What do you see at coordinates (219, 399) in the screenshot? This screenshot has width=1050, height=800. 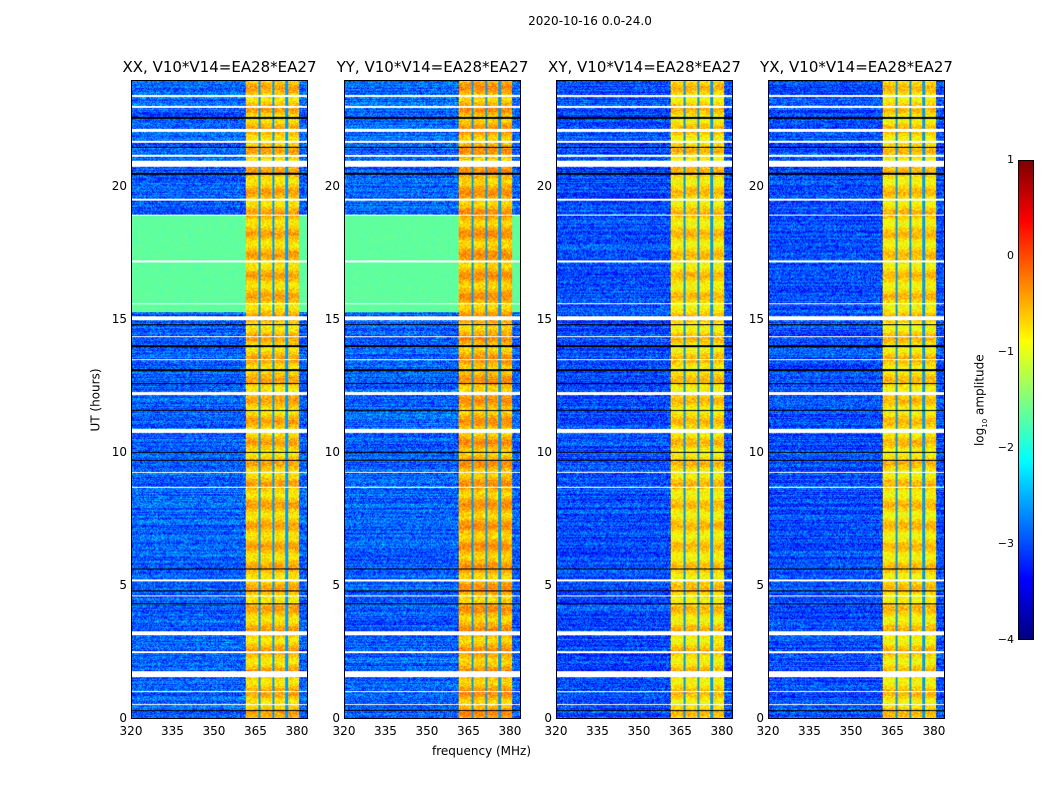 I see `waterfall-panel-xx` at bounding box center [219, 399].